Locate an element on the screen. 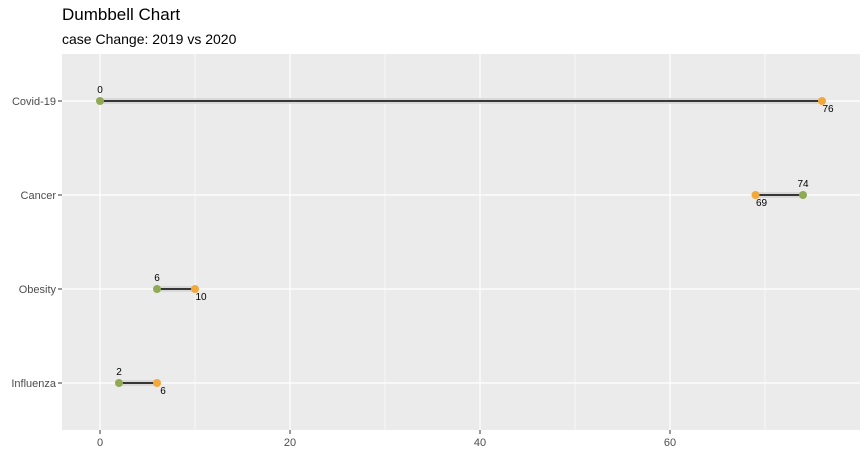 The height and width of the screenshot is (458, 866). start-value-label: 2 is located at coordinates (119, 372).